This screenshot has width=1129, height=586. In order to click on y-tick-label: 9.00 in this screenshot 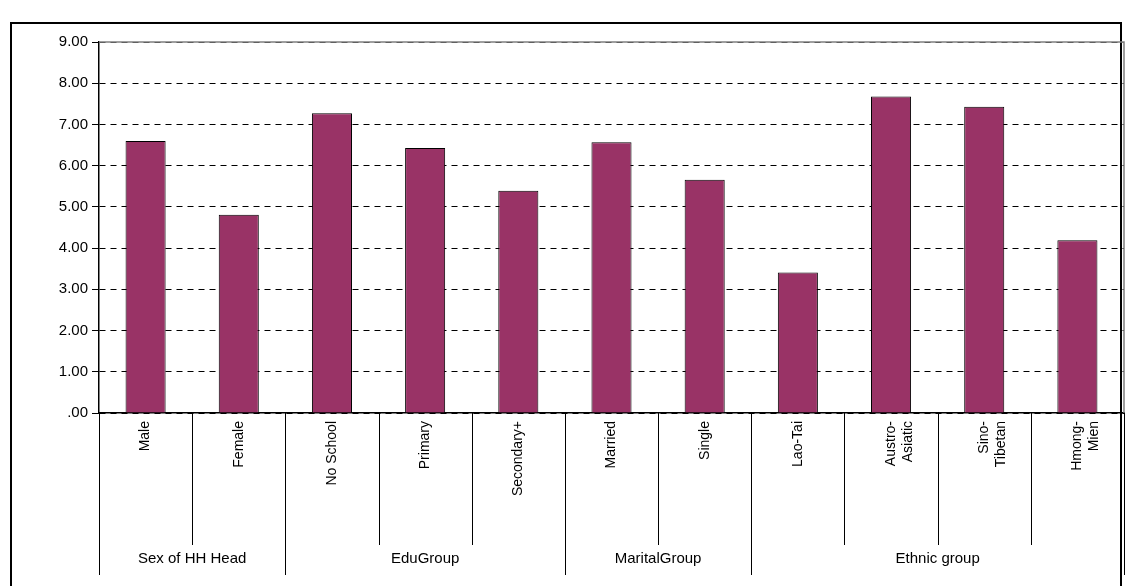, I will do `click(73, 41)`.